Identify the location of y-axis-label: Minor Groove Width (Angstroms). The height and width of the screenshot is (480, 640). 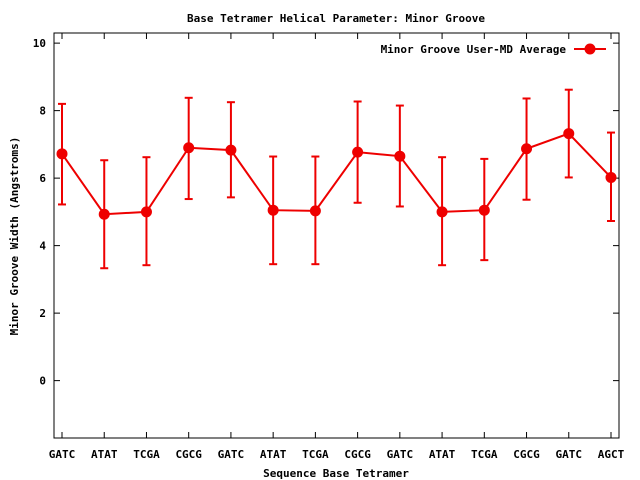
(14, 236).